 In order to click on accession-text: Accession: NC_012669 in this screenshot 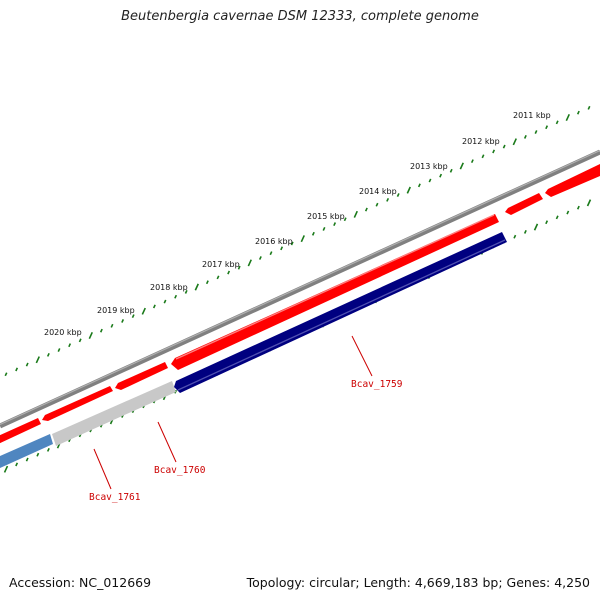, I will do `click(80, 582)`.